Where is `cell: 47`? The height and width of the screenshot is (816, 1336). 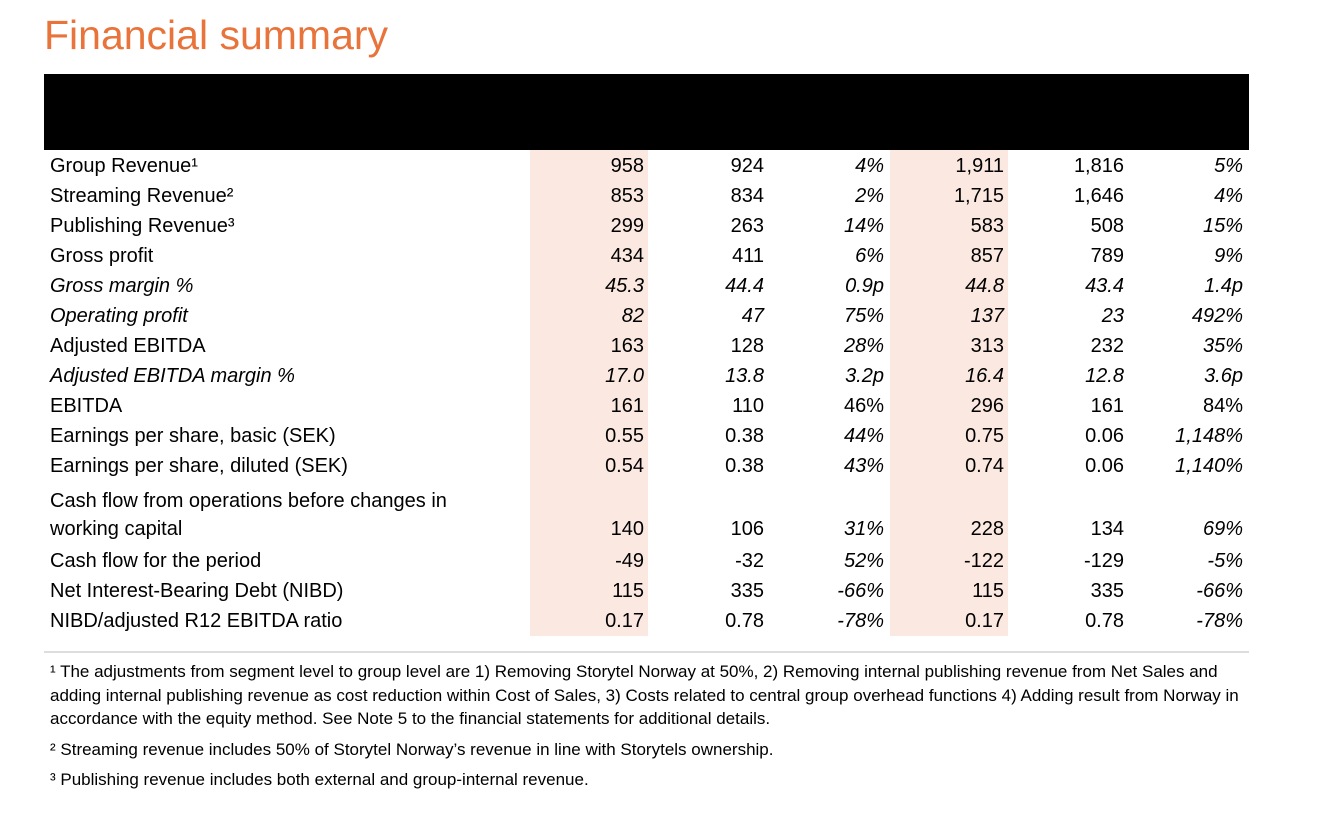
cell: 47 is located at coordinates (752, 316).